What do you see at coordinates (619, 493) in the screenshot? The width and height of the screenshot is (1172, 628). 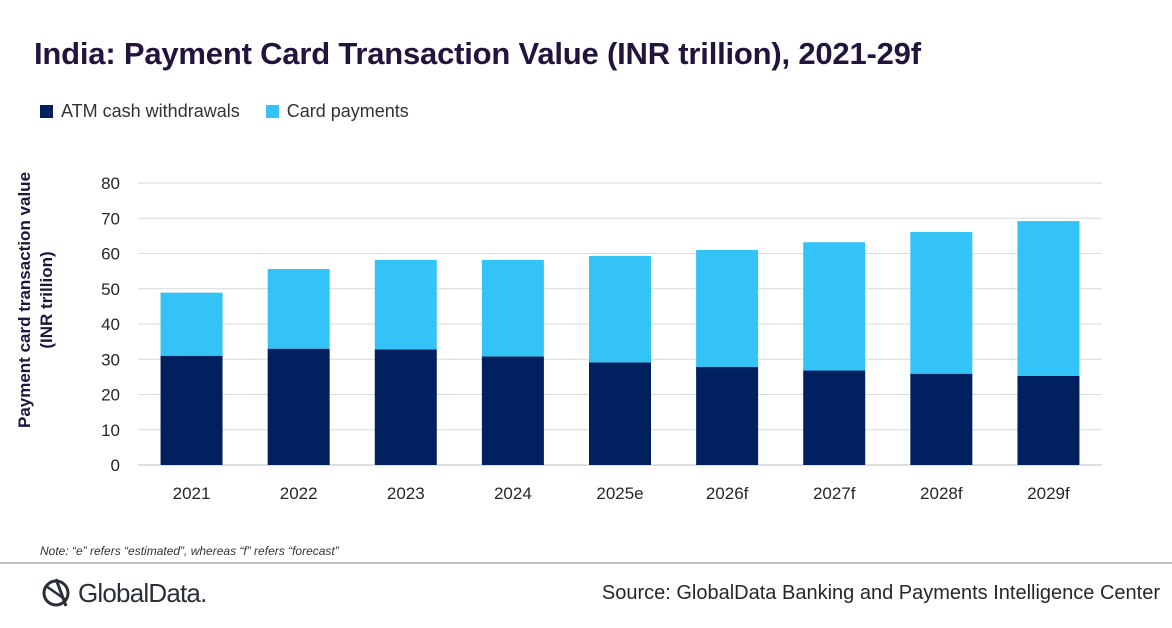 I see `x-tick-label: 2025e` at bounding box center [619, 493].